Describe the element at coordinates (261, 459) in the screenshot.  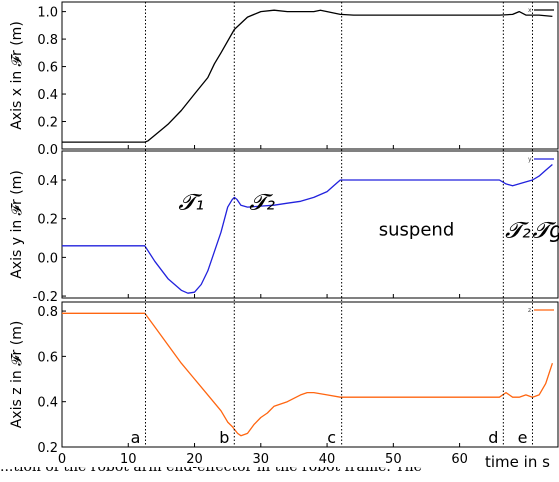
I see `x-tick-label: 30` at that location.